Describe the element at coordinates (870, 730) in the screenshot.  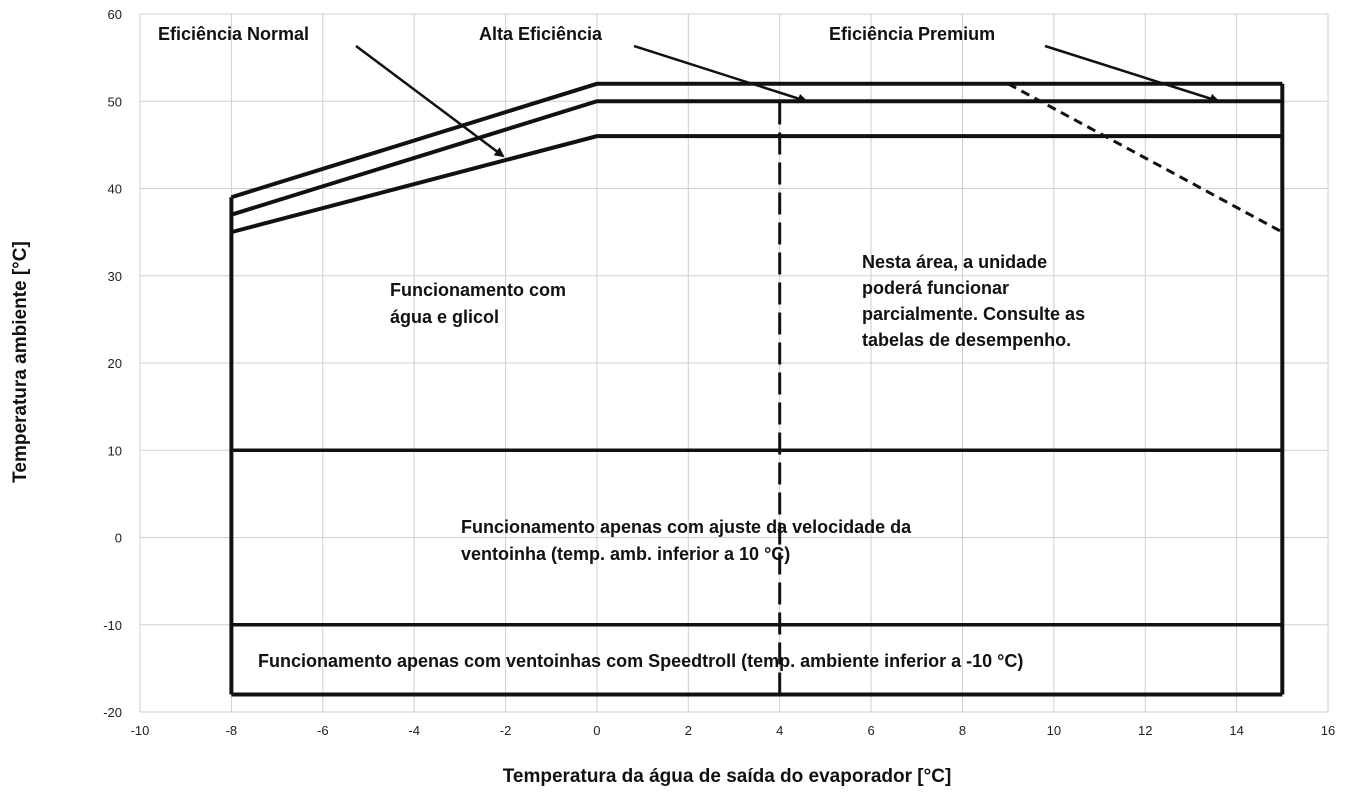
I see `x-tick-label: 6` at that location.